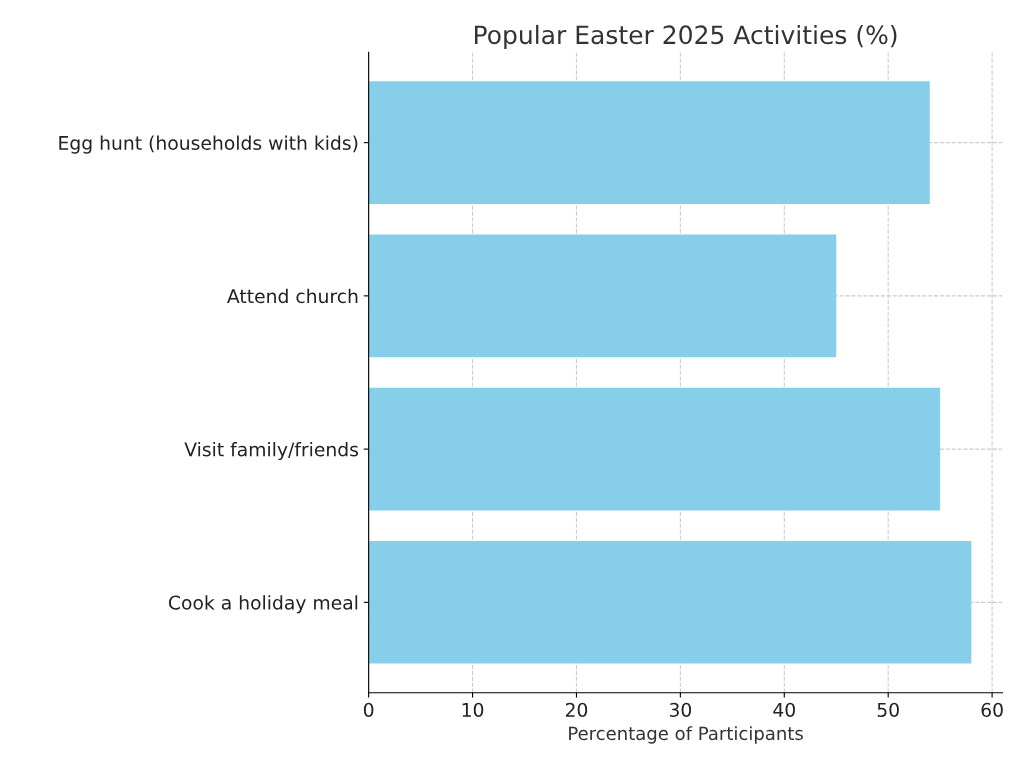 This screenshot has width=1024, height=768. Describe the element at coordinates (888, 709) in the screenshot. I see `x-tick-label: 50` at that location.